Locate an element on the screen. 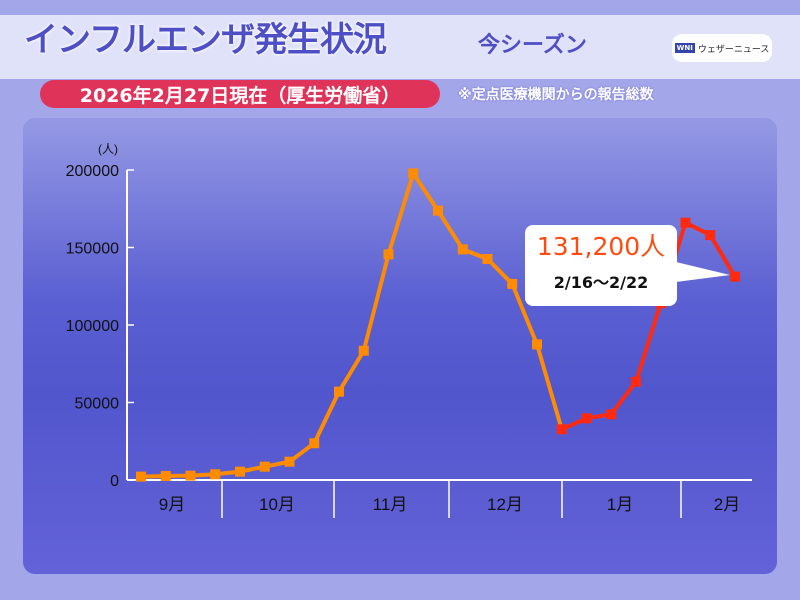 This screenshot has height=600, width=800. logo-mark: WNI is located at coordinates (684, 48).